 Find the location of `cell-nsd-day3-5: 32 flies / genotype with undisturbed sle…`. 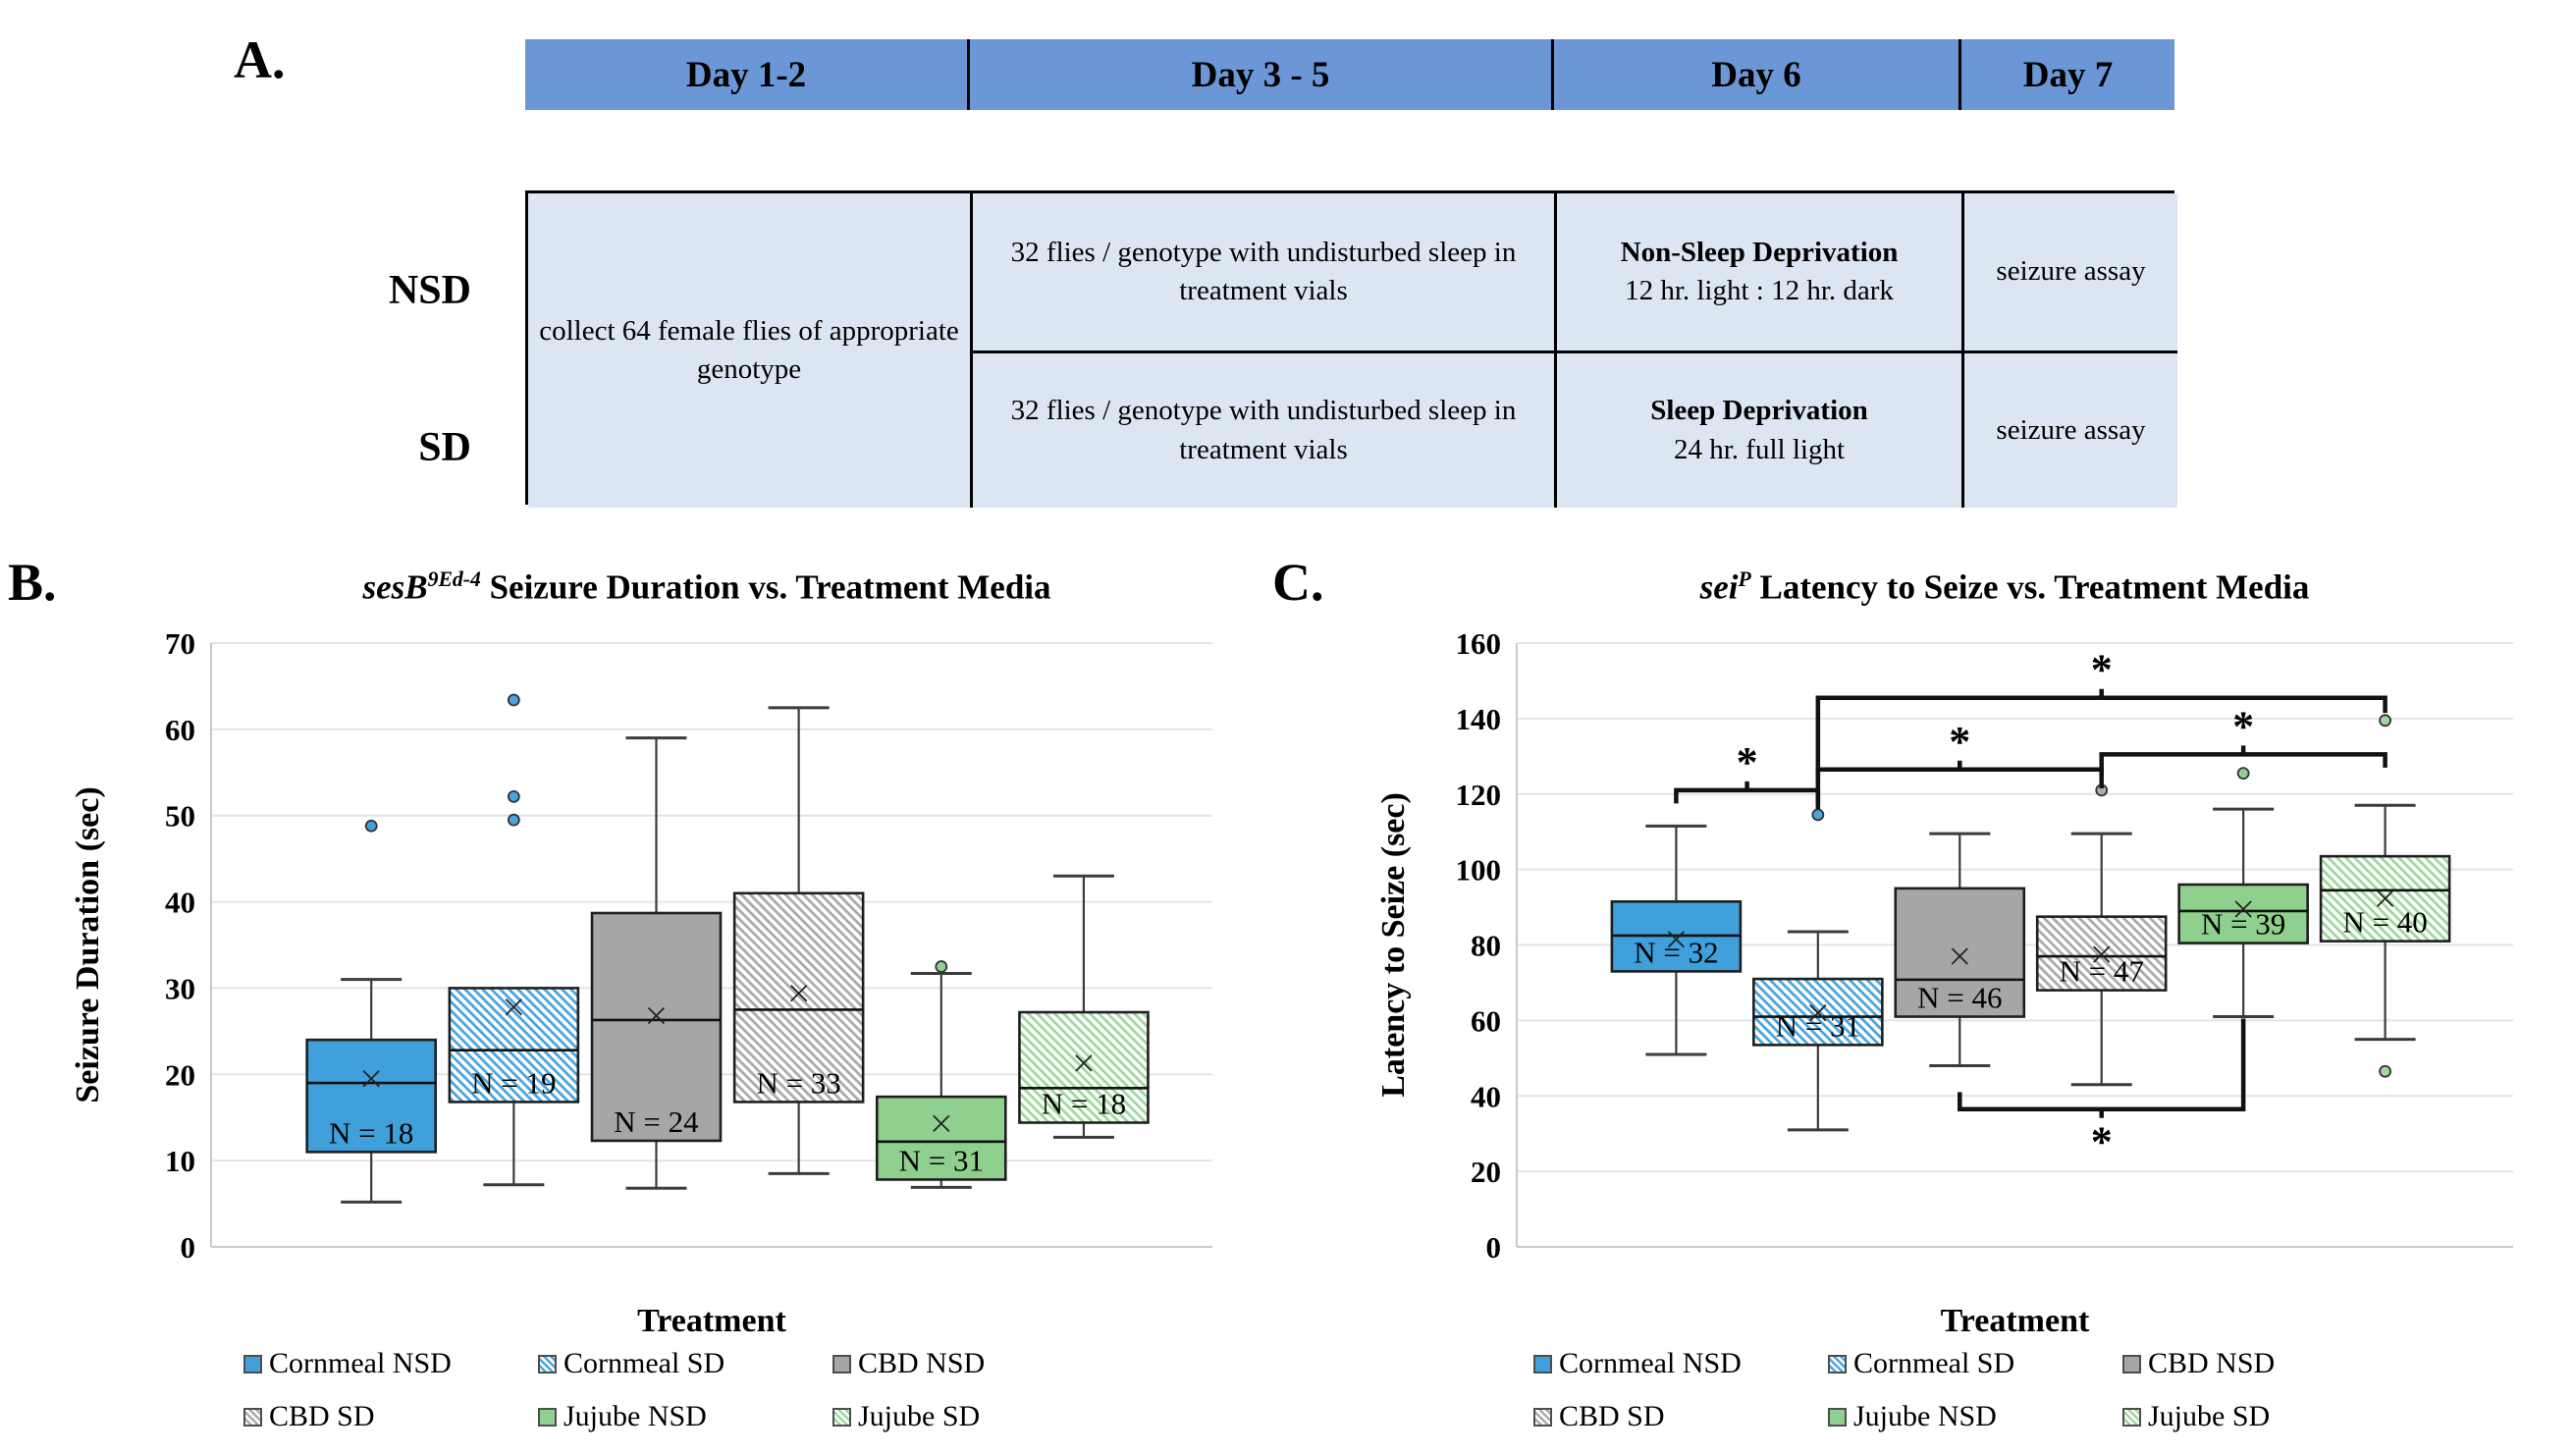

cell-nsd-day3-5: 32 flies / genotype with undisturbed sle… is located at coordinates (1262, 271).